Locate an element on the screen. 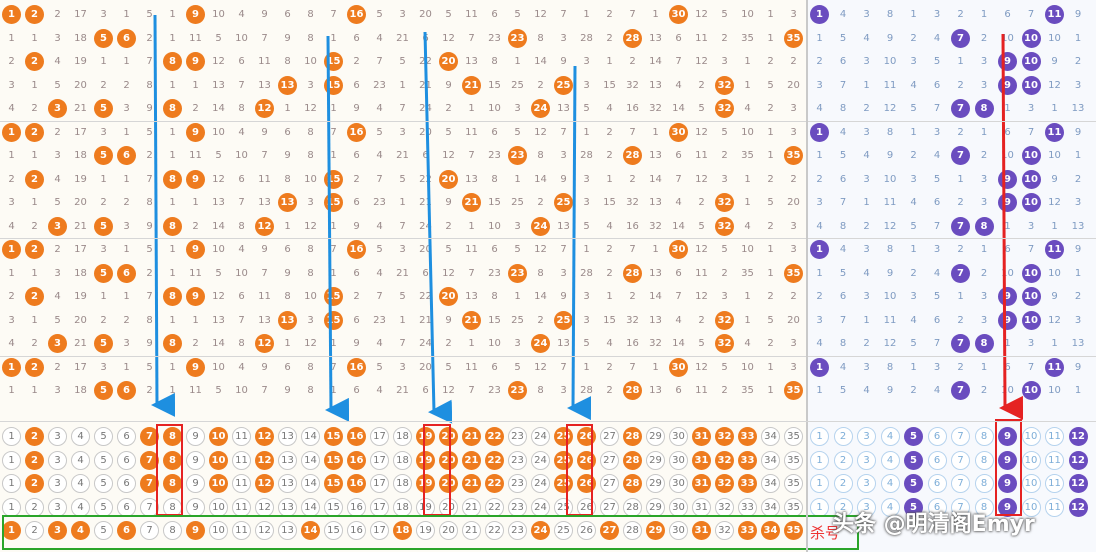 The image size is (1096, 552). summary-ball: 14 is located at coordinates (310, 436).